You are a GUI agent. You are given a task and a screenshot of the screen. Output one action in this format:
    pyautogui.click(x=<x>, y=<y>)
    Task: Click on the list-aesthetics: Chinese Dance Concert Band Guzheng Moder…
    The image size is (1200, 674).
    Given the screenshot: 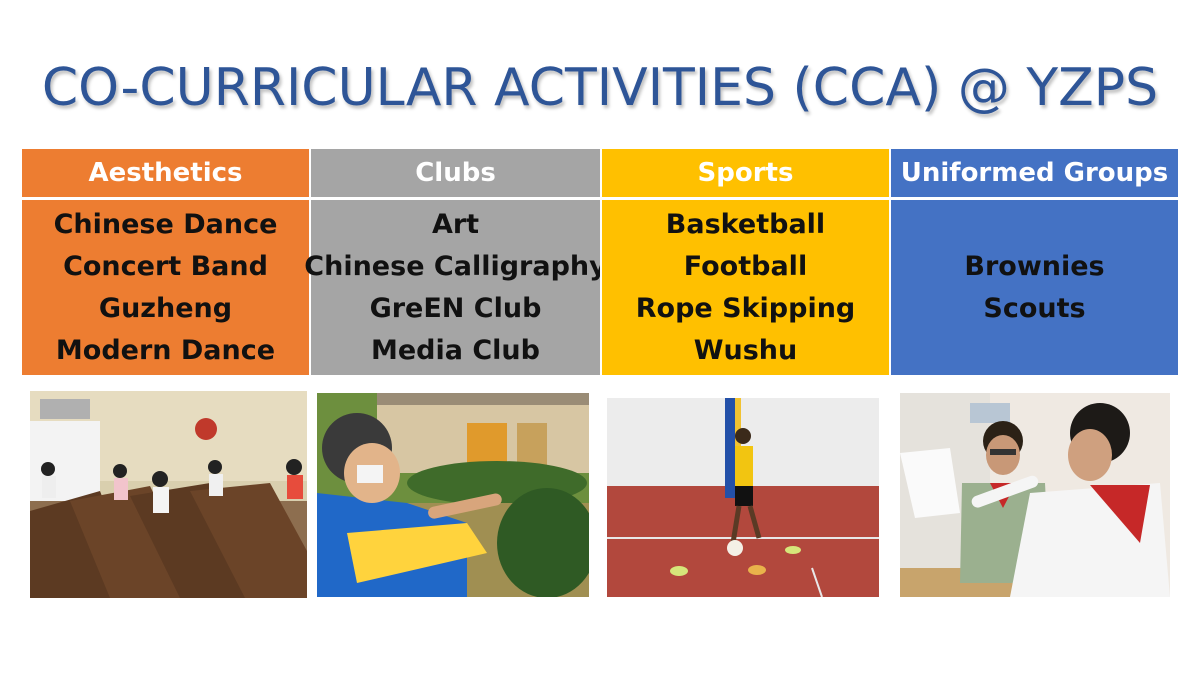 What is the action you would take?
    pyautogui.click(x=165, y=287)
    